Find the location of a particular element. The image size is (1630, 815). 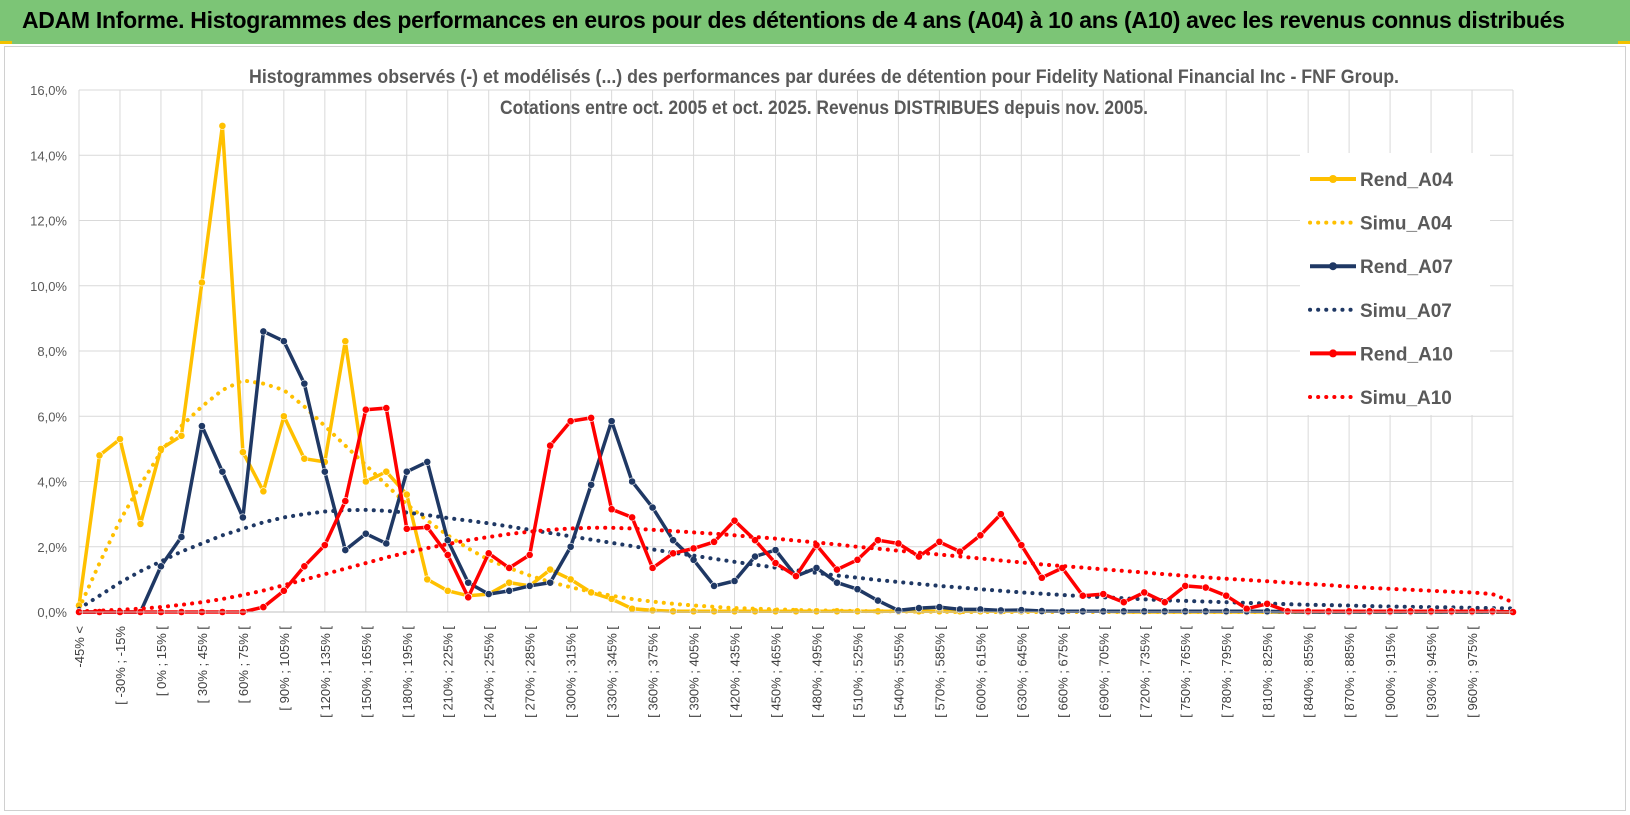

x-tick-label: [ 300% ; 315% [ is located at coordinates (571, 672).